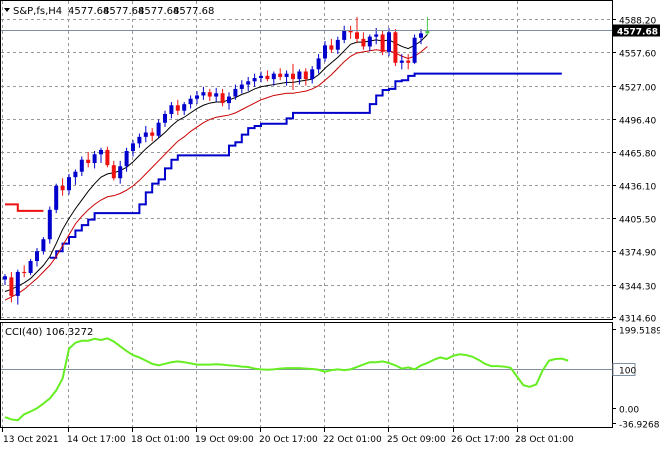  I want to click on x-tick-label: 18 Oct 01:00, so click(160, 440).